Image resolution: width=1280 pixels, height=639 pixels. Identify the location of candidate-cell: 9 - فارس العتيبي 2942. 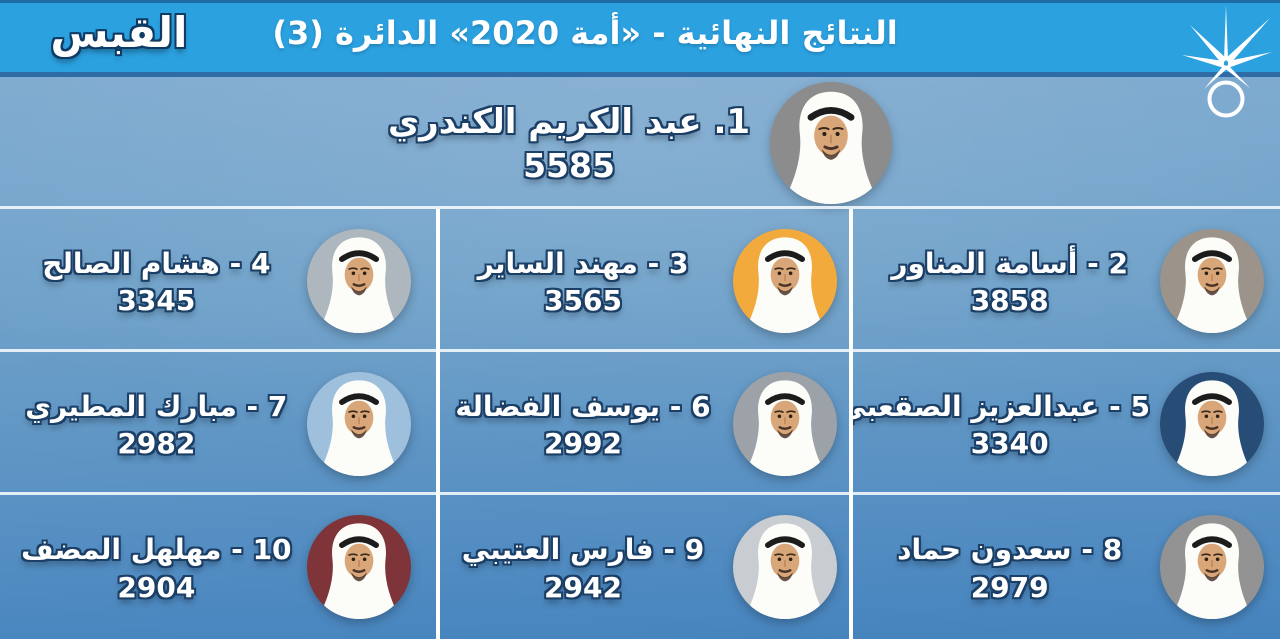
(640, 567).